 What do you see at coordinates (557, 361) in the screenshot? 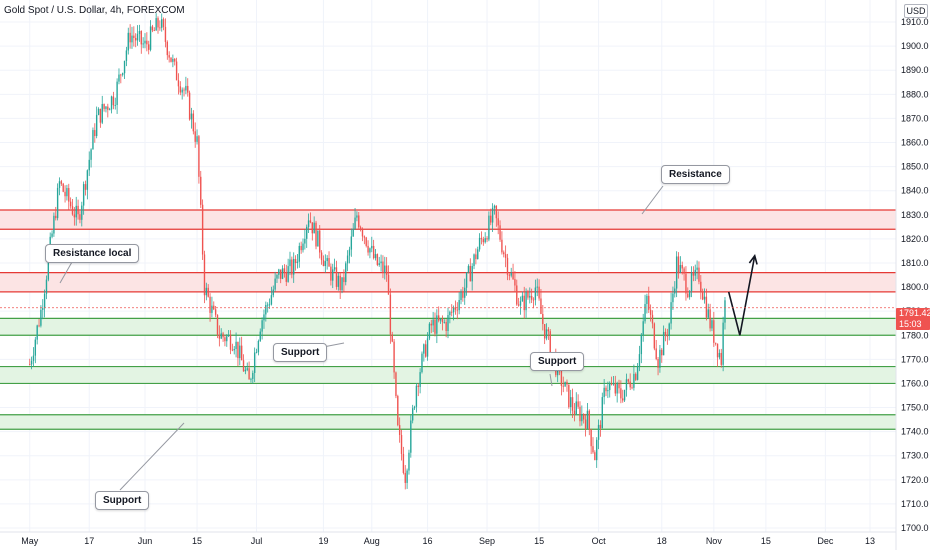
I see `callout-support-2: Support` at bounding box center [557, 361].